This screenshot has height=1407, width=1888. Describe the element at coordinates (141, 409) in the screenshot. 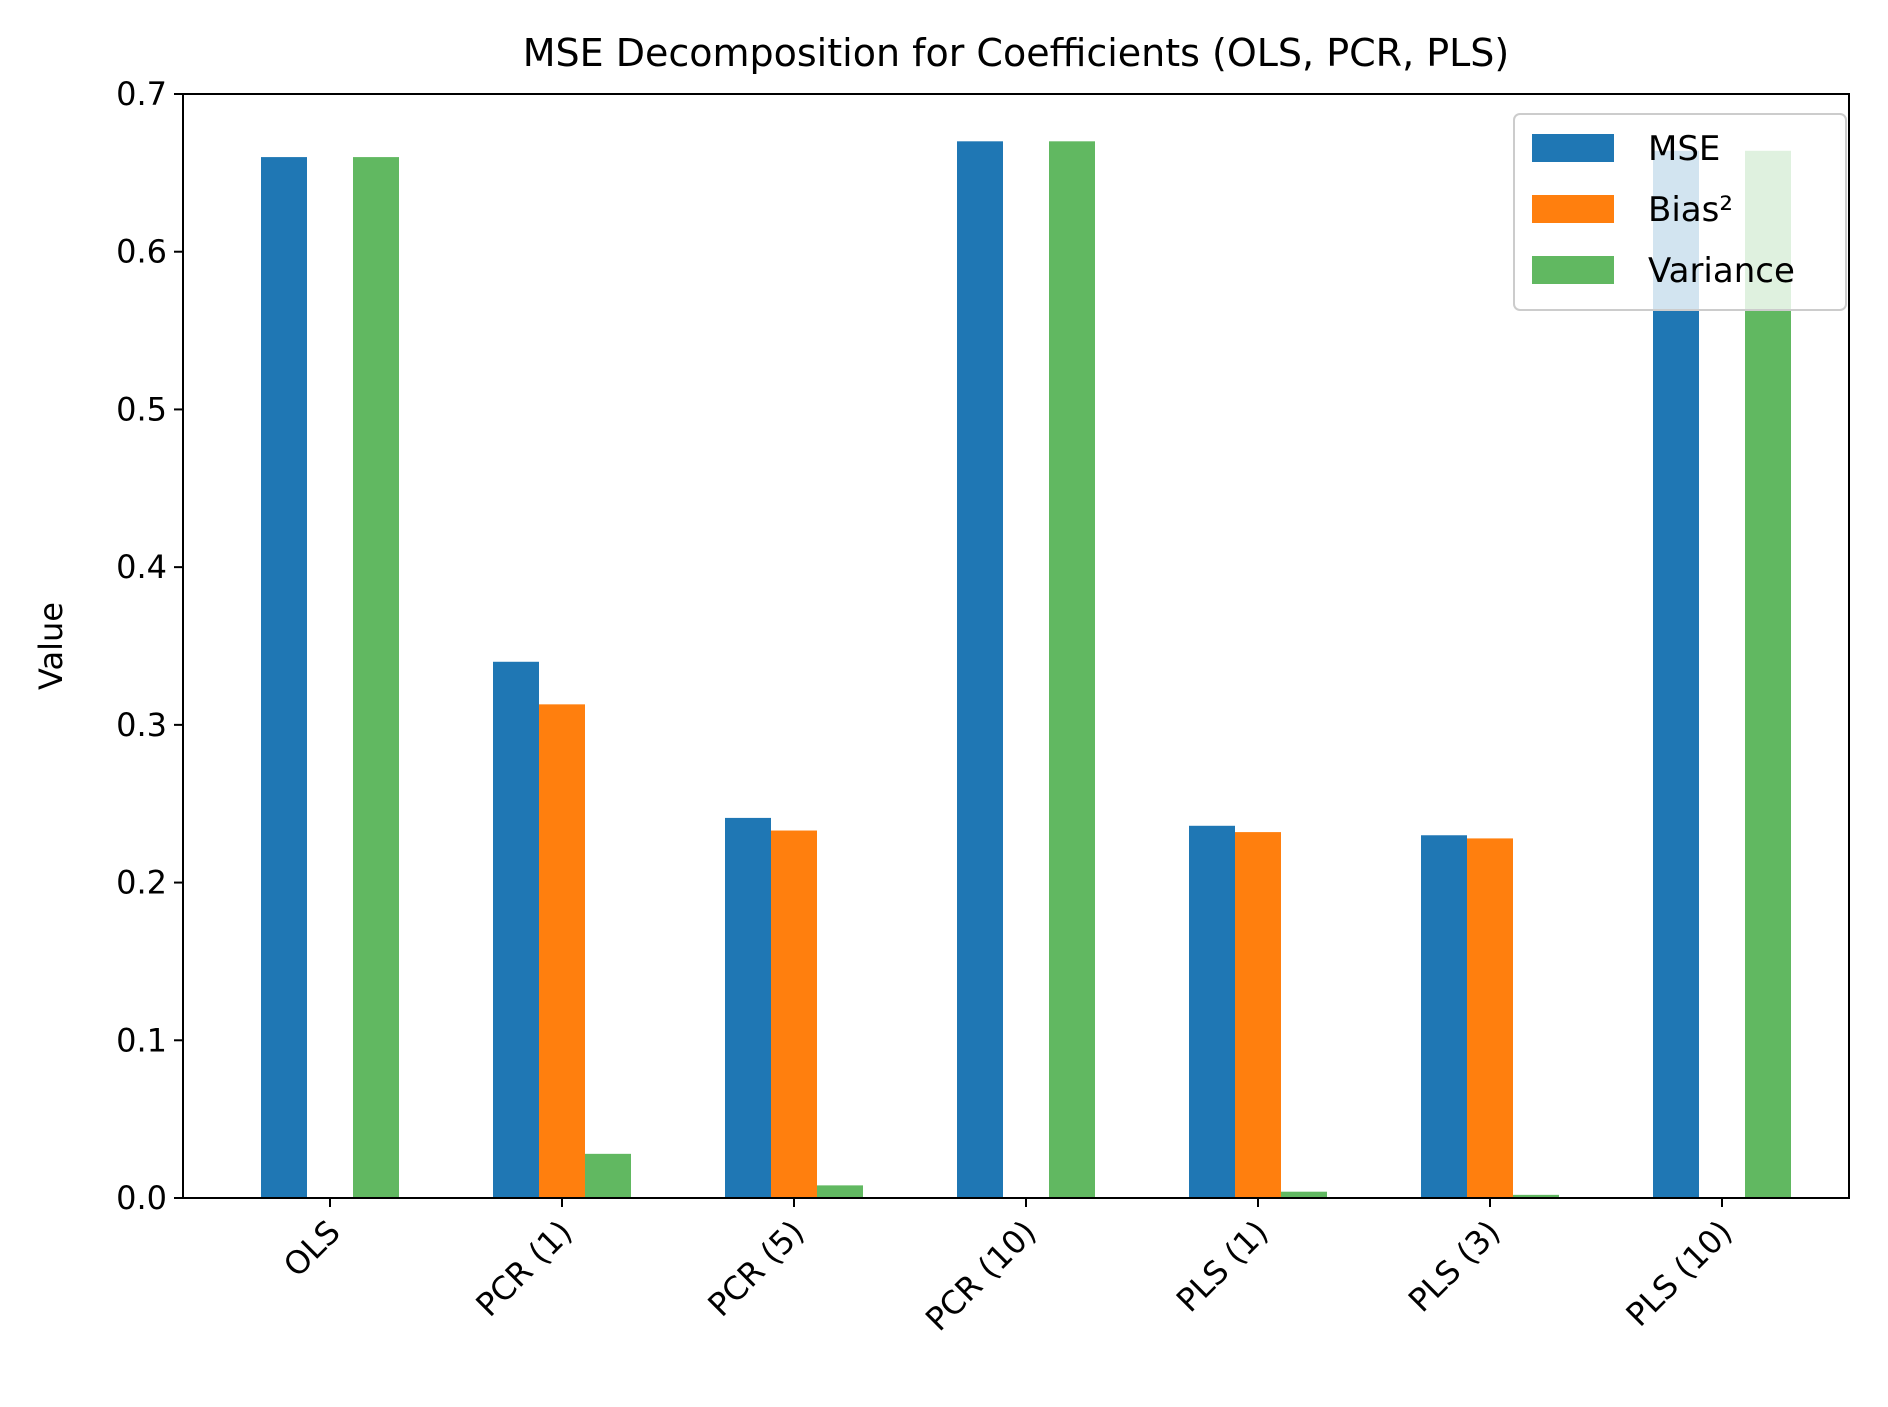

I see `y-tick-label: 0.5` at that location.